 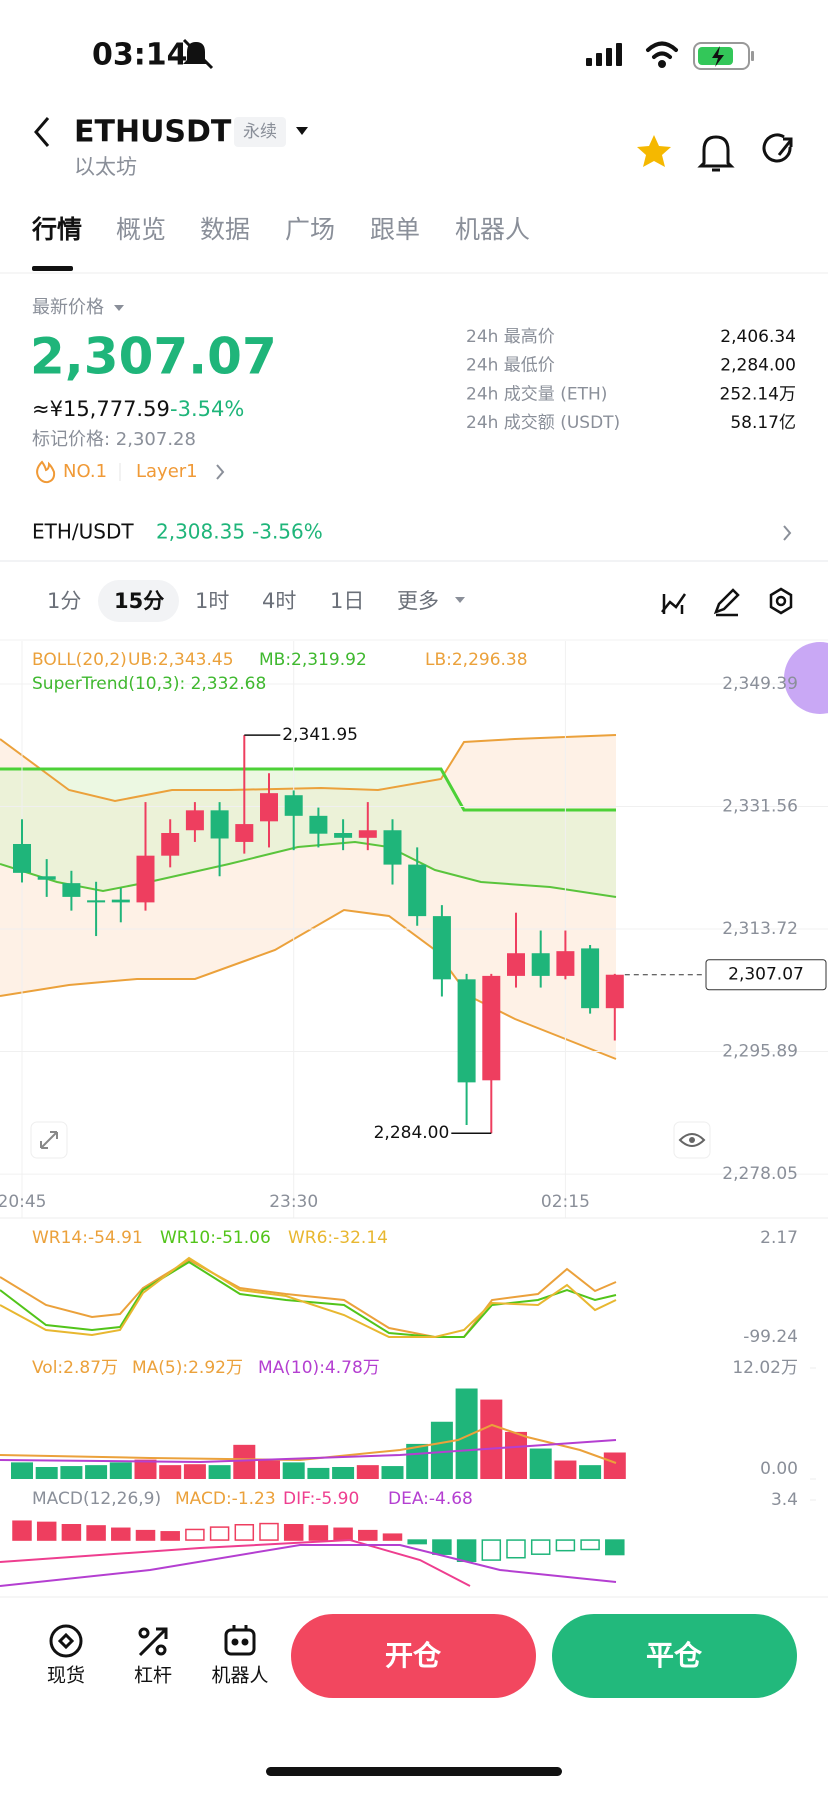 I want to click on visibility-button, so click(x=692, y=1140).